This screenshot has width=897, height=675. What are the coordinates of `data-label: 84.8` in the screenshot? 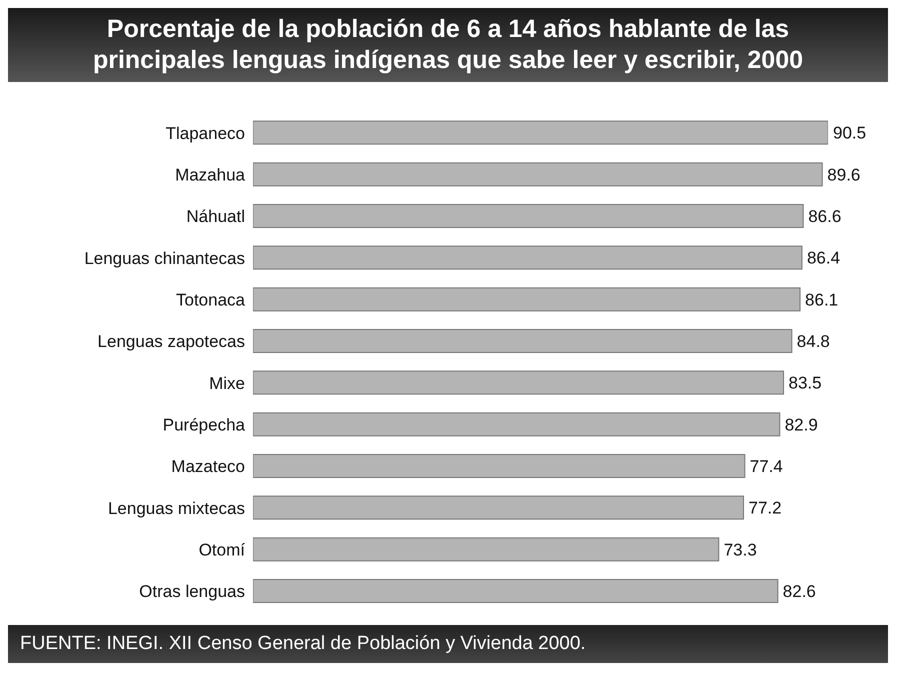 It's located at (813, 342).